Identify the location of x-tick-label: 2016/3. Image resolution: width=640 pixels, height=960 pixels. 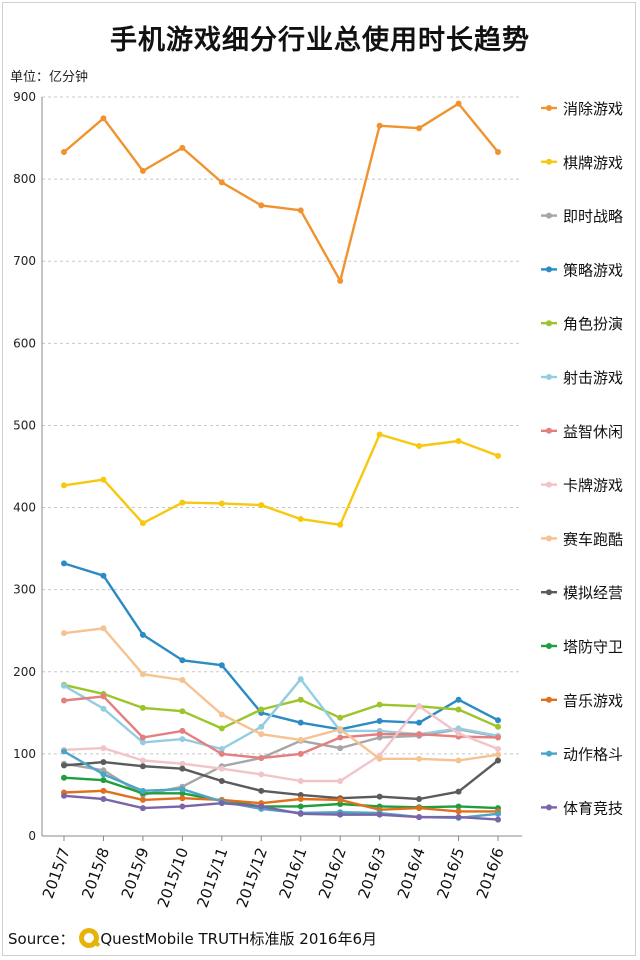
(371, 873).